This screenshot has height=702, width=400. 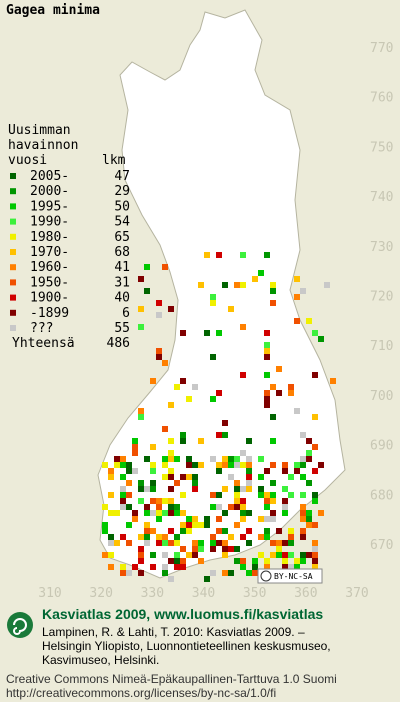 What do you see at coordinates (122, 176) in the screenshot?
I see `legend-count: 47` at bounding box center [122, 176].